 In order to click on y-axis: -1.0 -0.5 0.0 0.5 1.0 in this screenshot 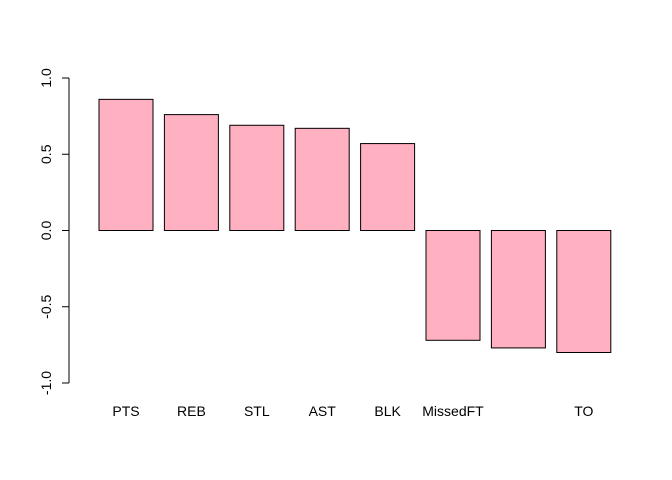, I will do `click(54, 231)`.